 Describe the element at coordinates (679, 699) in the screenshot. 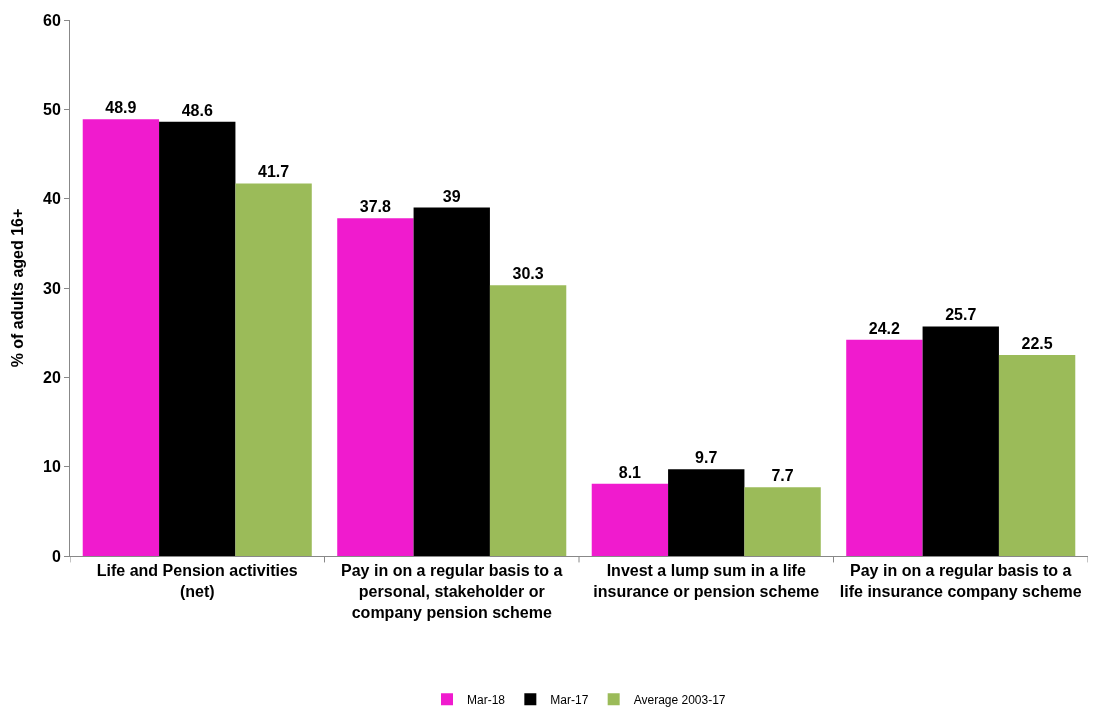

I see `legend-label: Average 2003-17` at that location.